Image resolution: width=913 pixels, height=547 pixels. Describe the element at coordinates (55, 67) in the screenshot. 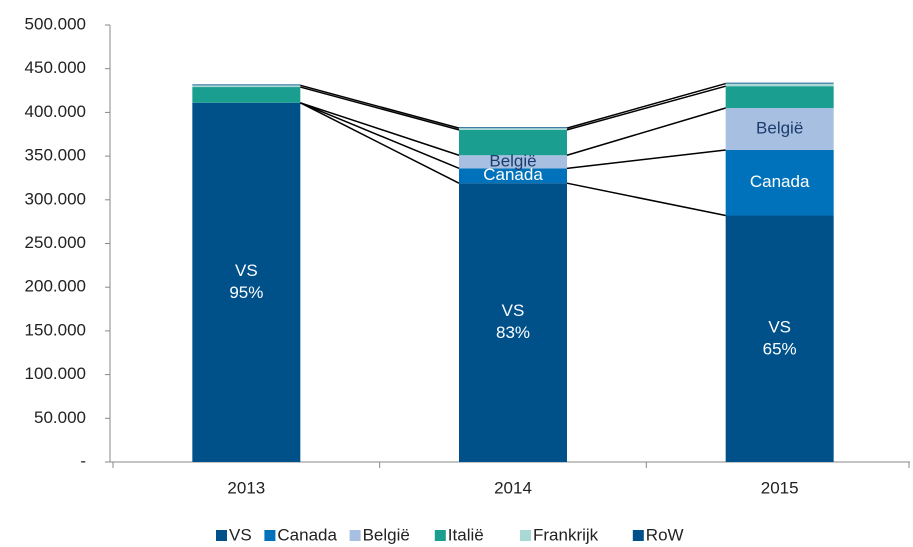

I see `y-tick-label: 450.000` at that location.